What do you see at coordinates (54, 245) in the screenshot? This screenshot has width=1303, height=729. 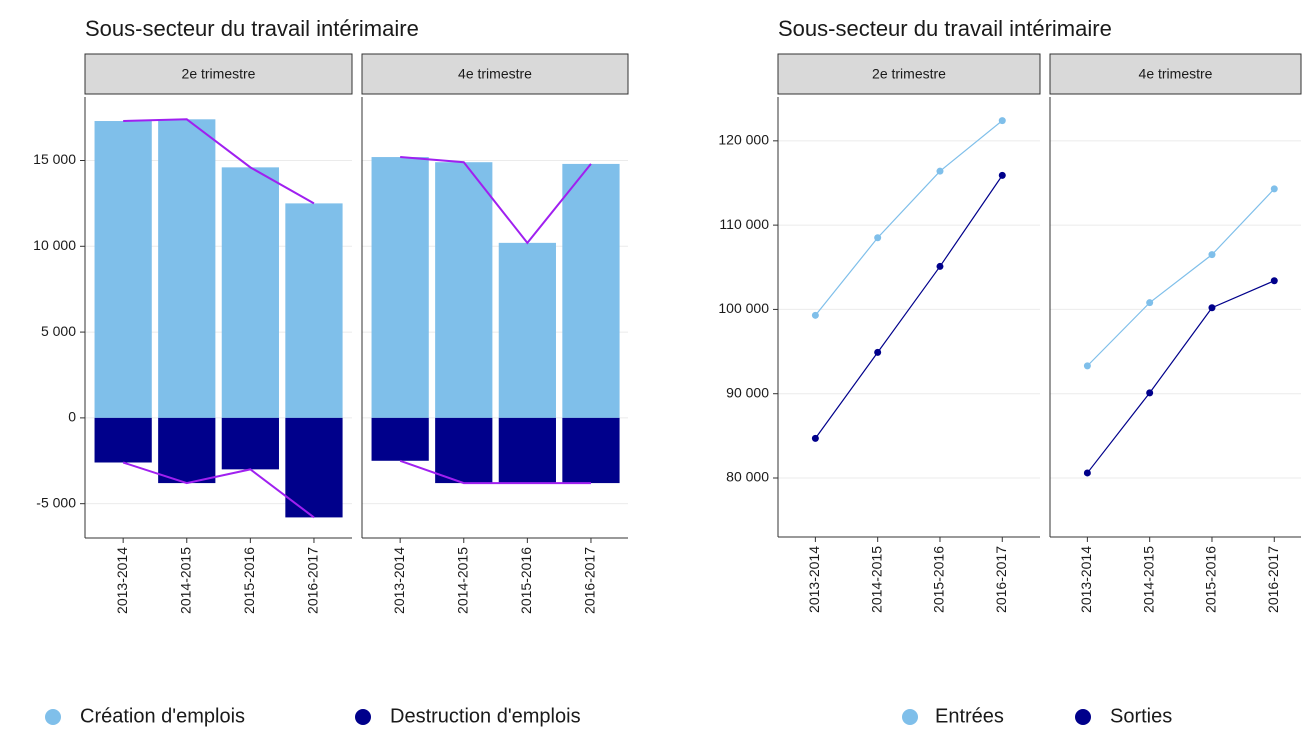 I see `y-tick-label: 10 000` at bounding box center [54, 245].